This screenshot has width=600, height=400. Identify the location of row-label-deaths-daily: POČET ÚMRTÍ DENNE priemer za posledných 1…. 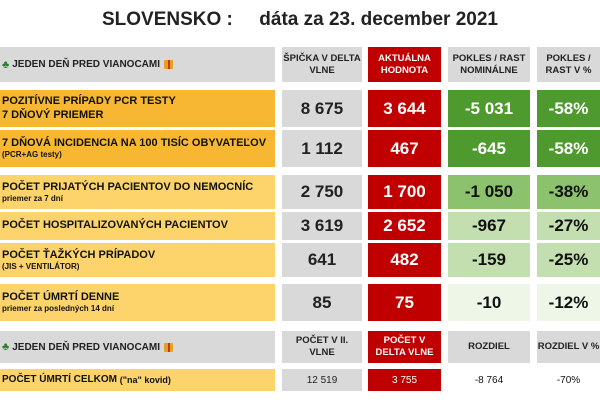
(137, 302).